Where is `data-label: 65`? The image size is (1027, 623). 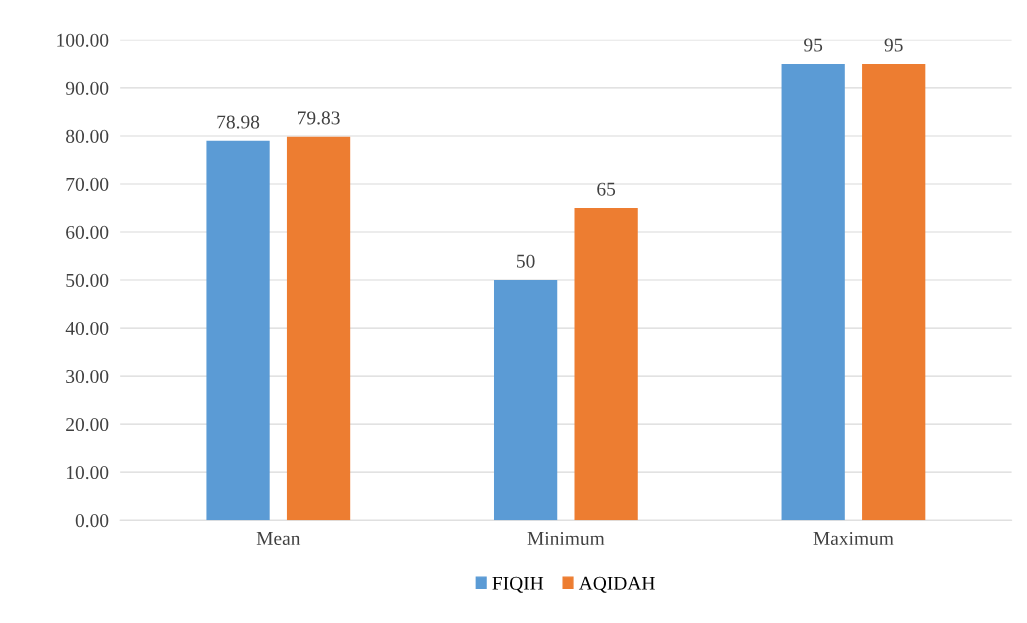 data-label: 65 is located at coordinates (606, 189).